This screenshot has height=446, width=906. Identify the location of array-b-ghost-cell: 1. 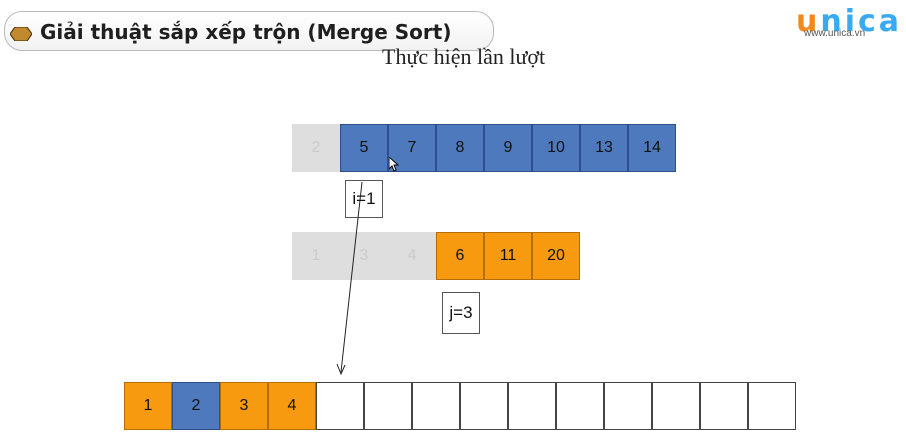
(316, 256).